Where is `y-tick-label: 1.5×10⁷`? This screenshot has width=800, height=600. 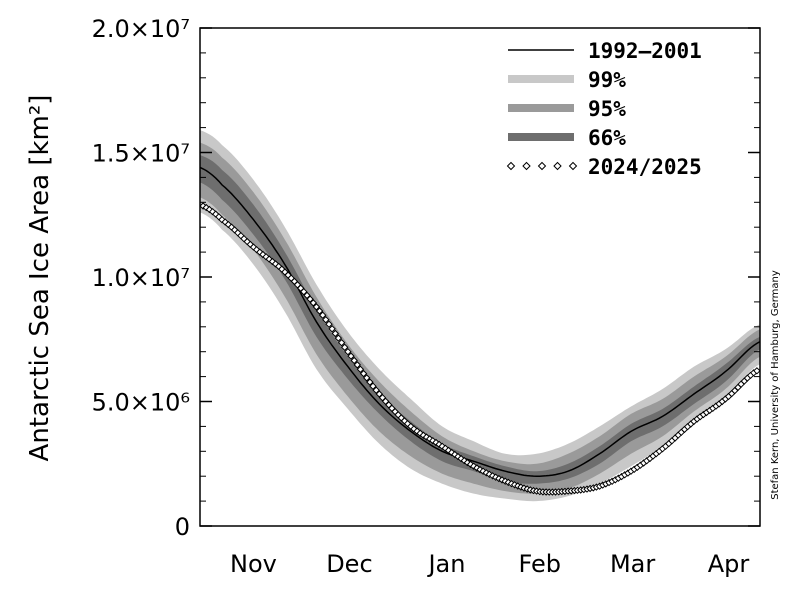 y-tick-label: 1.5×10⁷ is located at coordinates (141, 154).